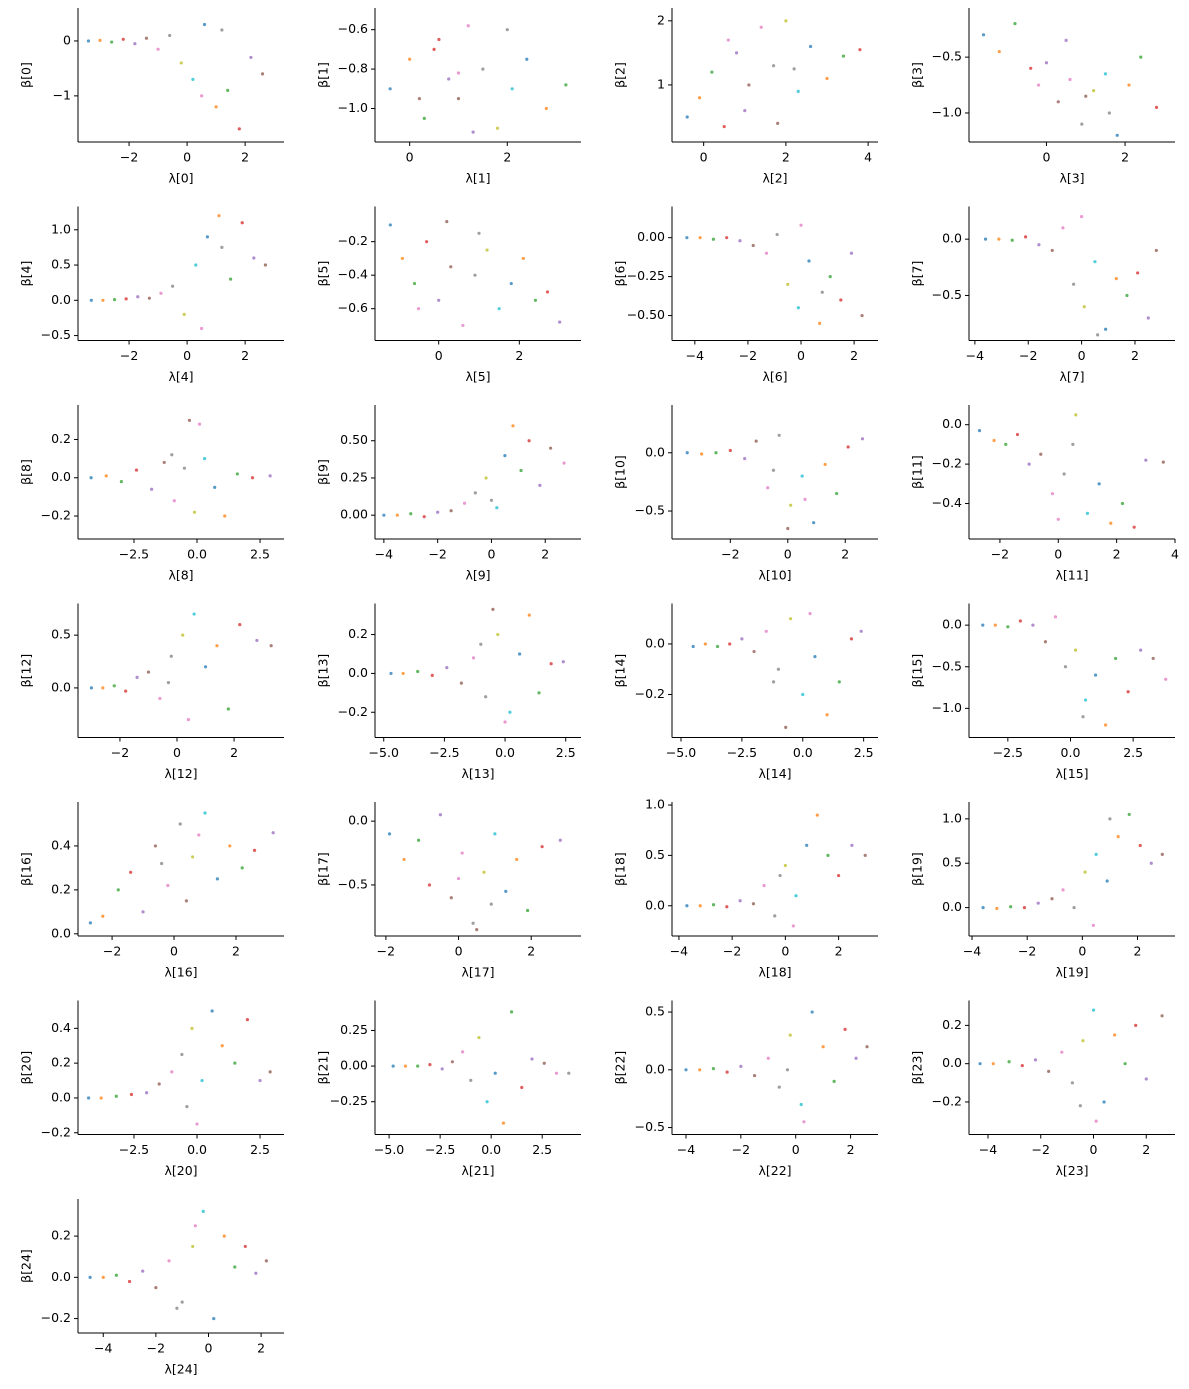  I want to click on y-tick-label: 0.25, so click(354, 476).